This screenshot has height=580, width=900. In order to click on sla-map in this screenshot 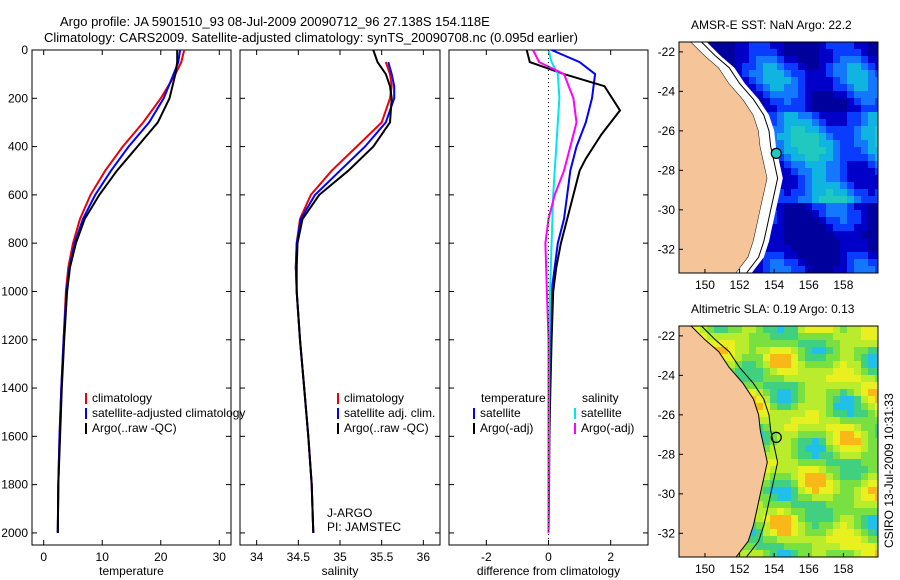, I will do `click(778, 441)`.